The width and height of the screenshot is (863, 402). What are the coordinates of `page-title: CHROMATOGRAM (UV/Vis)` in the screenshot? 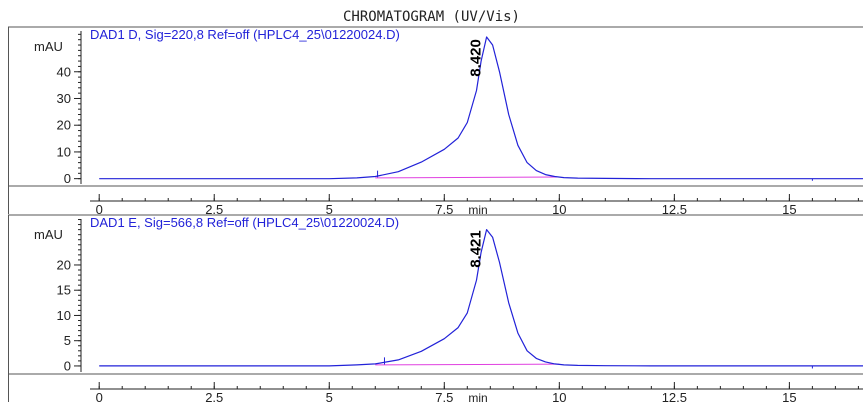 It's located at (431, 17).